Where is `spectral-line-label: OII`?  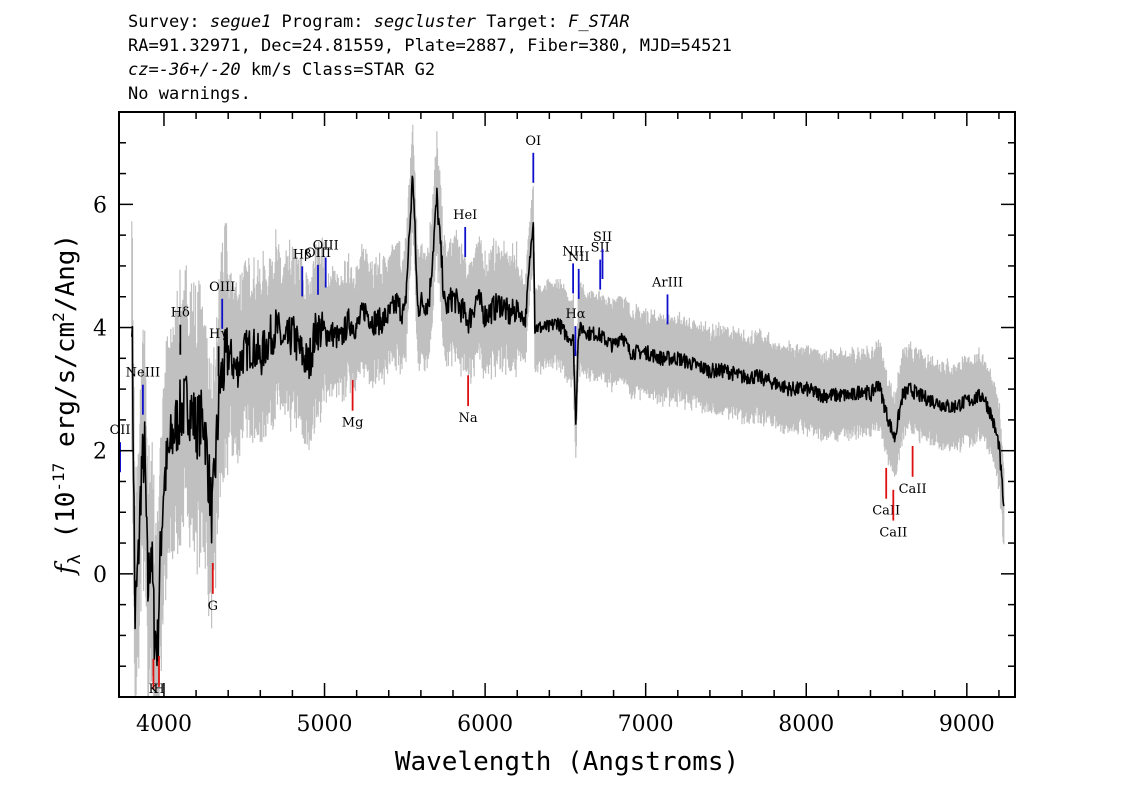
spectral-line-label: OII is located at coordinates (120, 430).